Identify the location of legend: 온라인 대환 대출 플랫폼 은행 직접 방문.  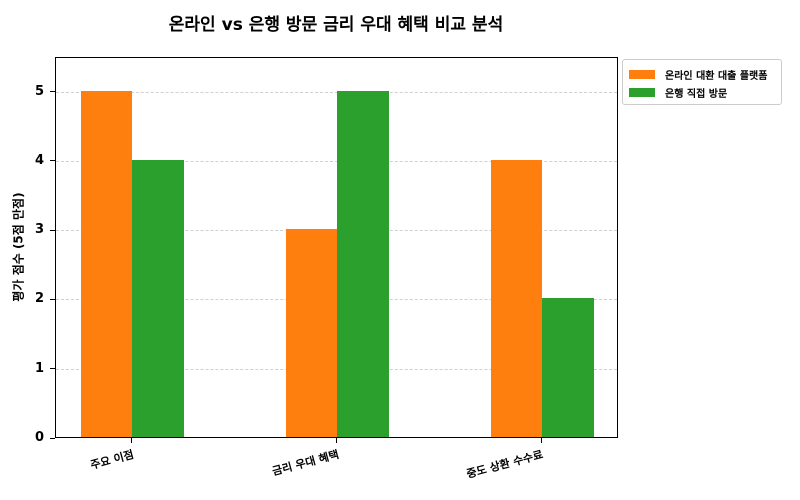
(702, 82).